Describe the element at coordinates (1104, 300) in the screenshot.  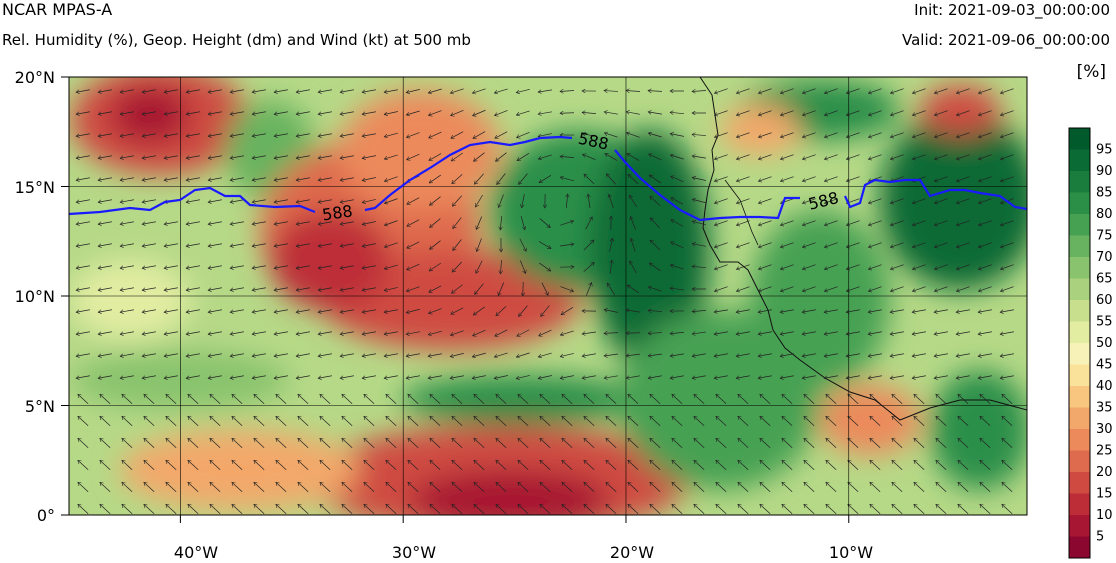
I see `colorbar-label: 60` at that location.